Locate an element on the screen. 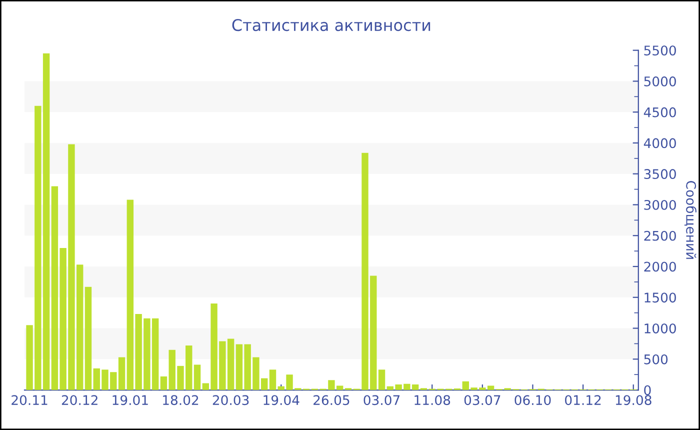 This screenshot has height=430, width=700. y-tick-label: 0 is located at coordinates (647, 390).